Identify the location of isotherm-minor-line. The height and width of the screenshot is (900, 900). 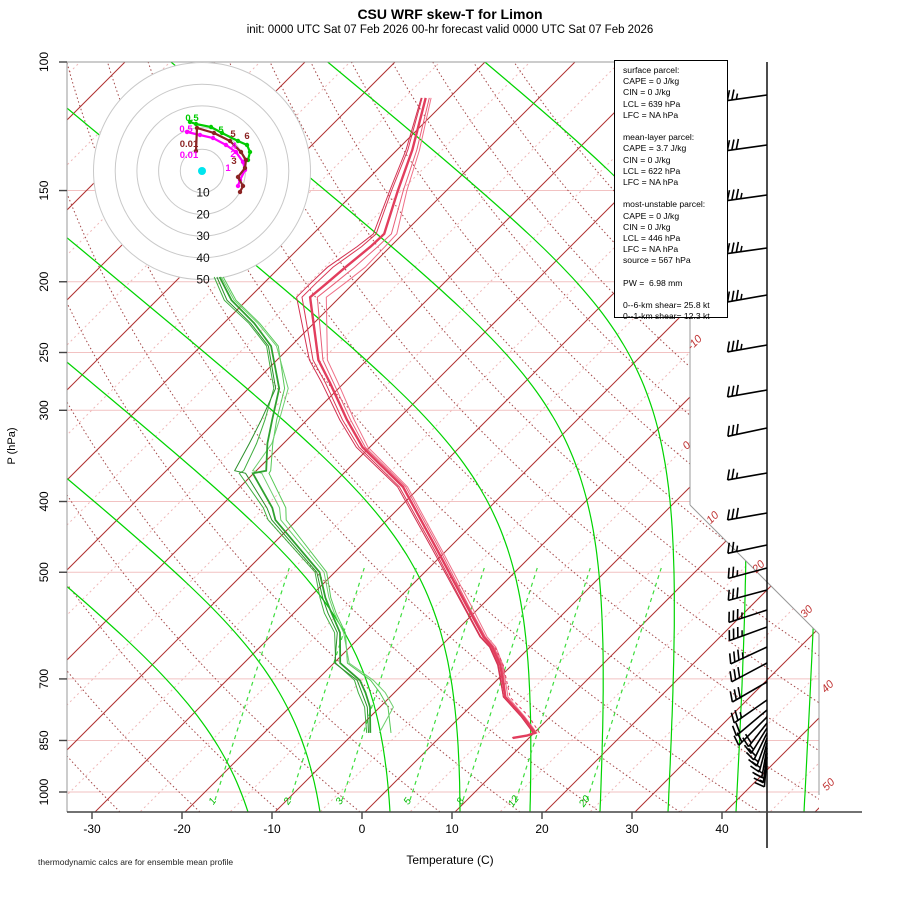
(792, 437).